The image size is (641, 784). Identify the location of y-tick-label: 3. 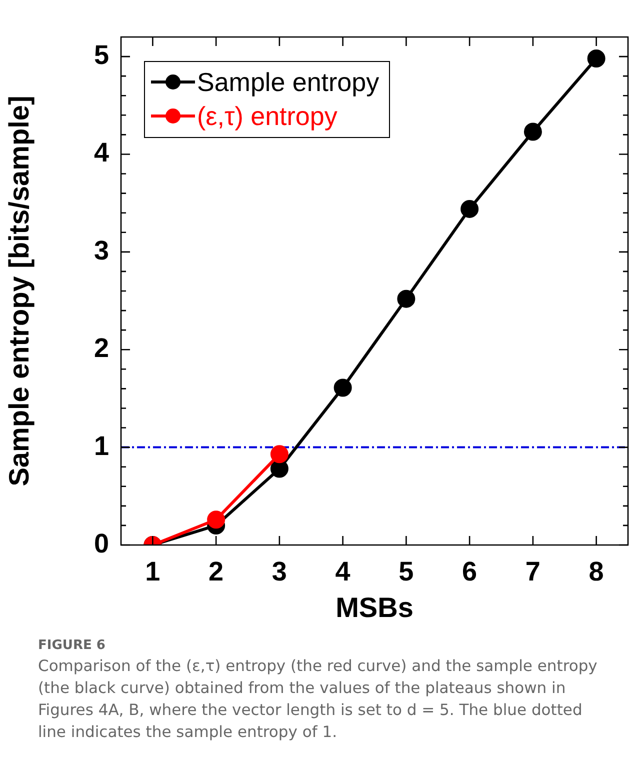
(101, 250).